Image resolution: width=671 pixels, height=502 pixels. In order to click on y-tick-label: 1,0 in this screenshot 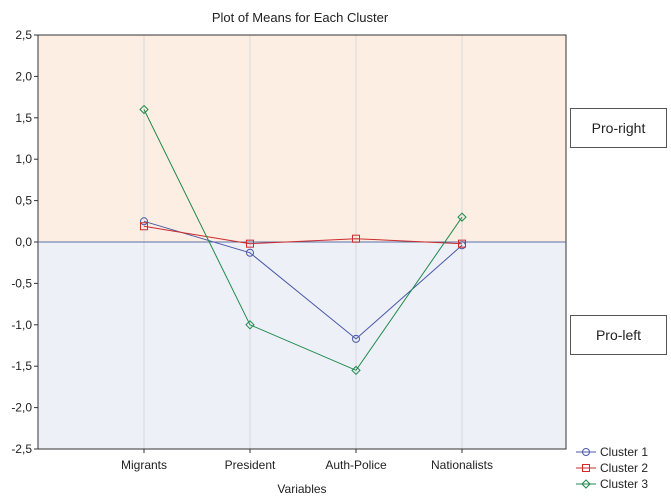, I will do `click(23, 159)`.